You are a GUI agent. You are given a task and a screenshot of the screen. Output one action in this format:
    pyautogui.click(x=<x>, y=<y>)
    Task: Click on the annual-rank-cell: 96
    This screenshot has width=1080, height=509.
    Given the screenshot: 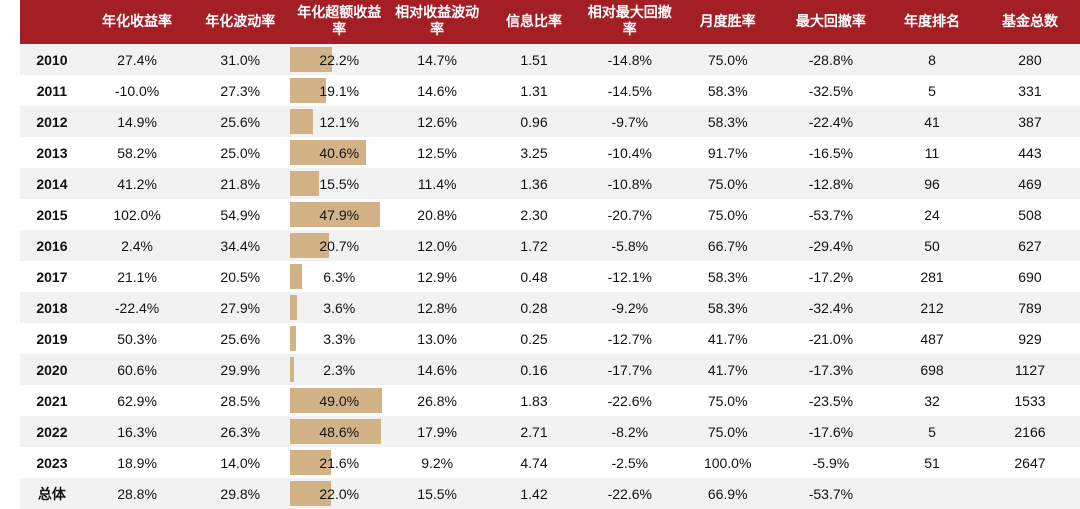 What is the action you would take?
    pyautogui.click(x=932, y=183)
    